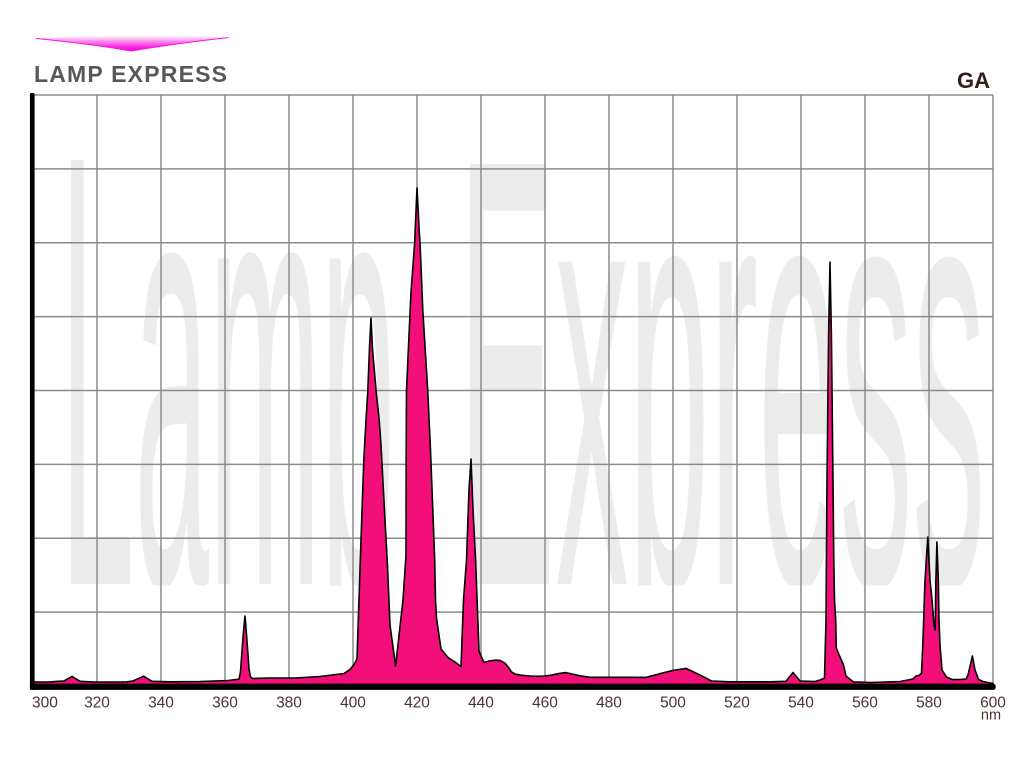 This screenshot has height=768, width=1024. I want to click on svg-text: GA, so click(973, 80).